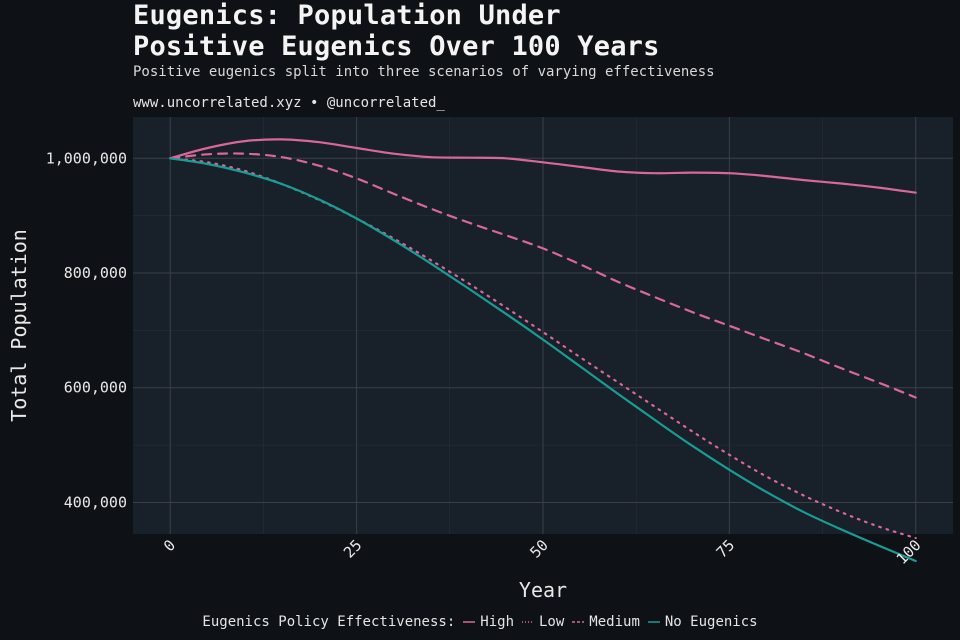  I want to click on series-line-high, so click(543, 166).